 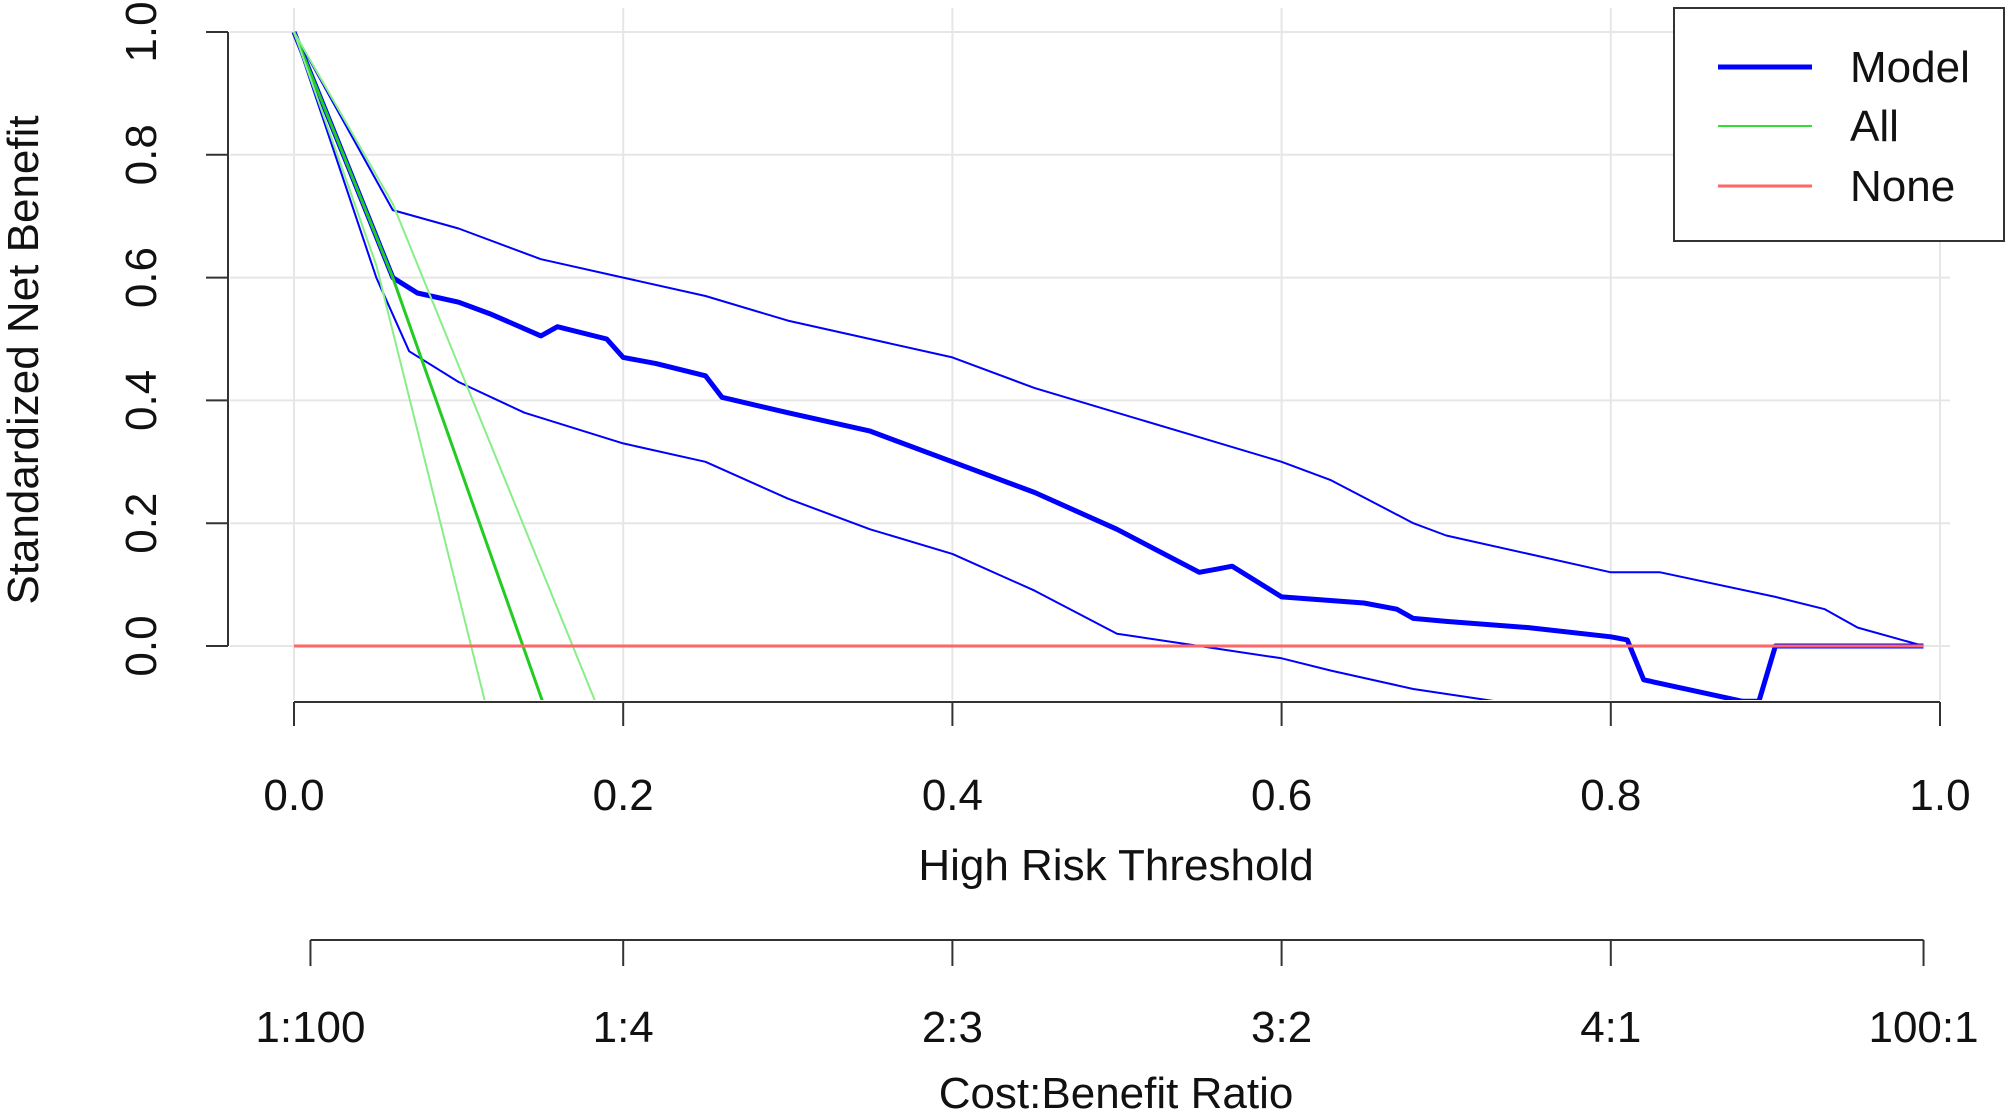 What do you see at coordinates (1923, 1027) in the screenshot?
I see `secondary-tick-label-5: 100:1` at bounding box center [1923, 1027].